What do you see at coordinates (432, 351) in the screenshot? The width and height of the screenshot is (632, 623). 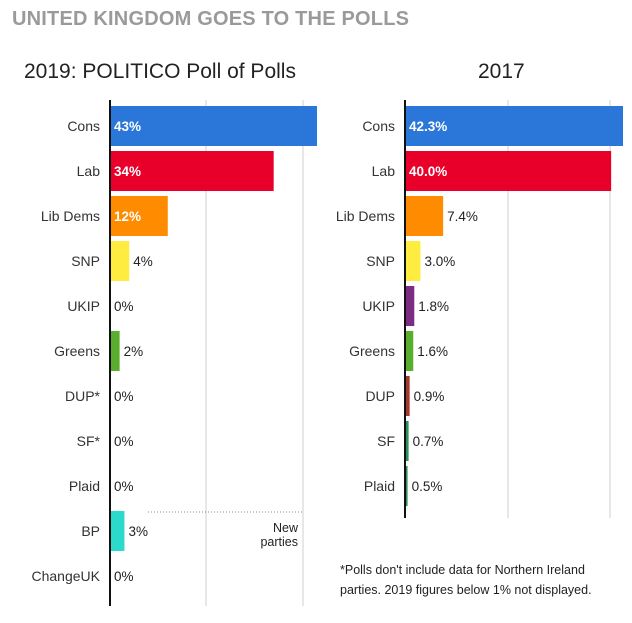 I see `value-label-2017-greens: 1.6%` at bounding box center [432, 351].